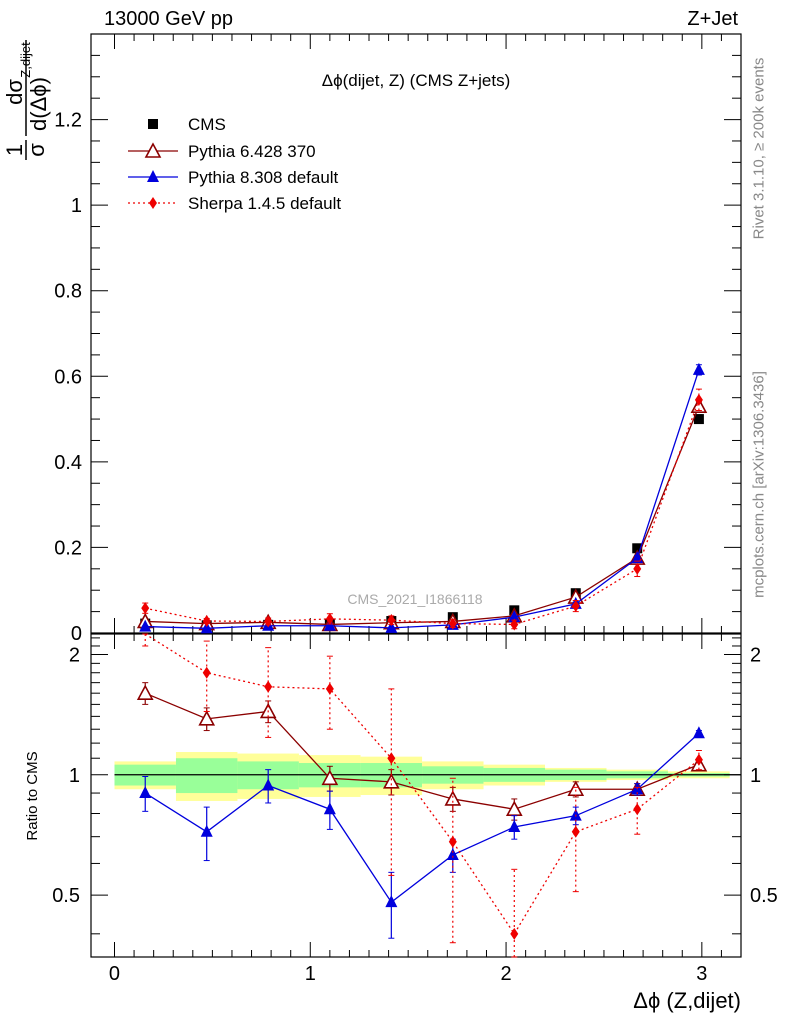  I want to click on y-axis-label-part: Z,dijet, so click(25, 60).